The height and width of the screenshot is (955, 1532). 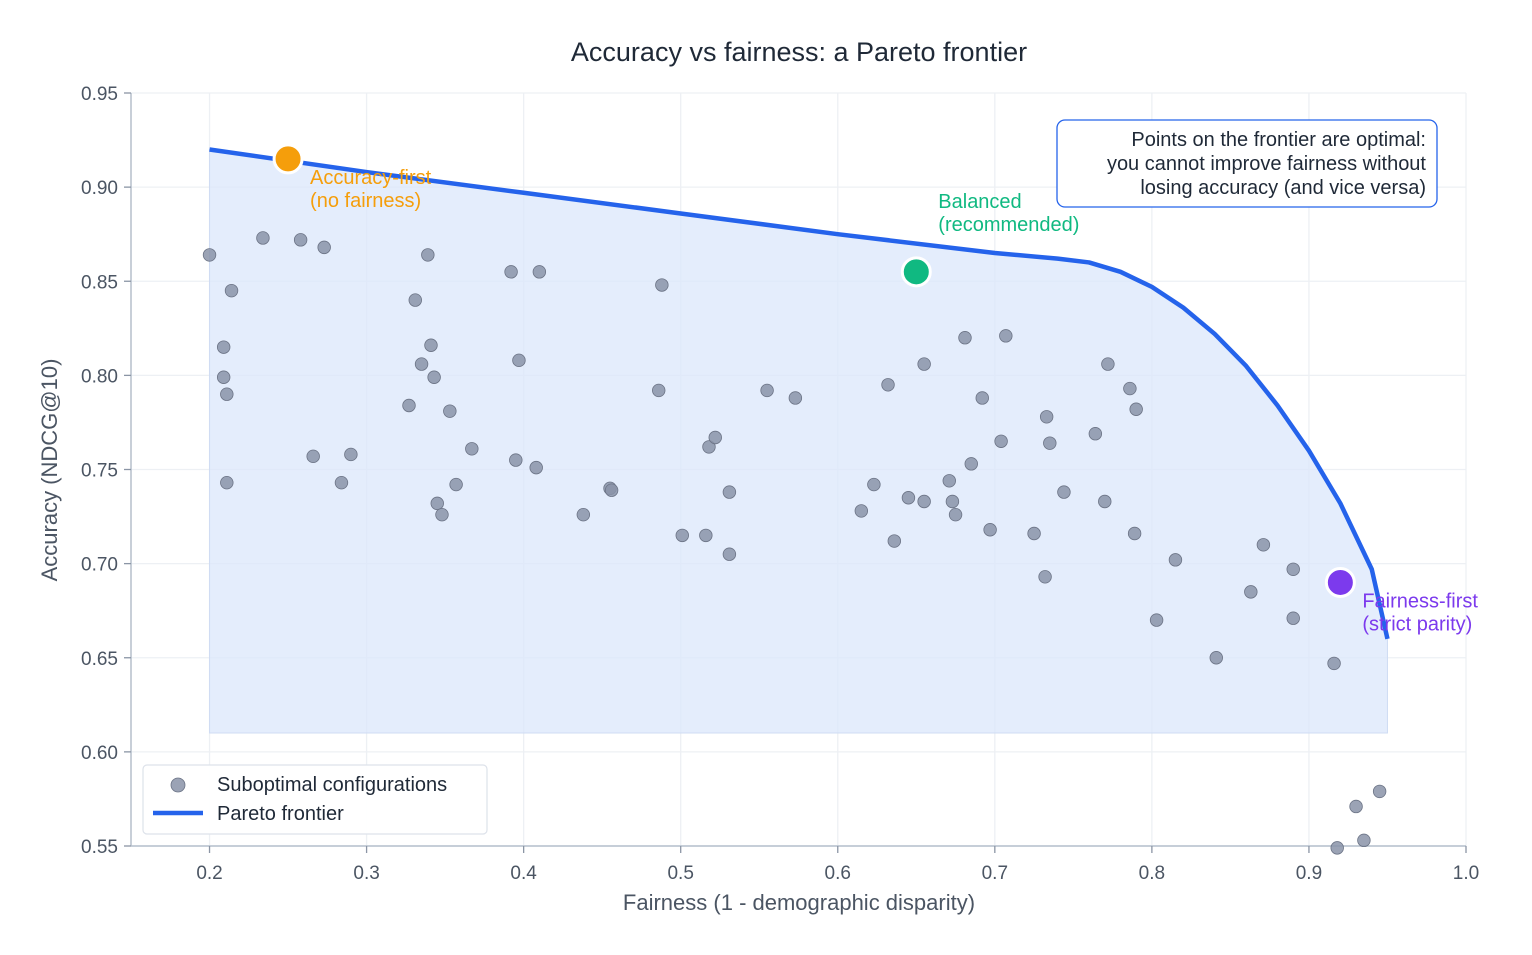 What do you see at coordinates (799, 52) in the screenshot?
I see `chart-title: Accuracy vs fairness: a Pareto frontier` at bounding box center [799, 52].